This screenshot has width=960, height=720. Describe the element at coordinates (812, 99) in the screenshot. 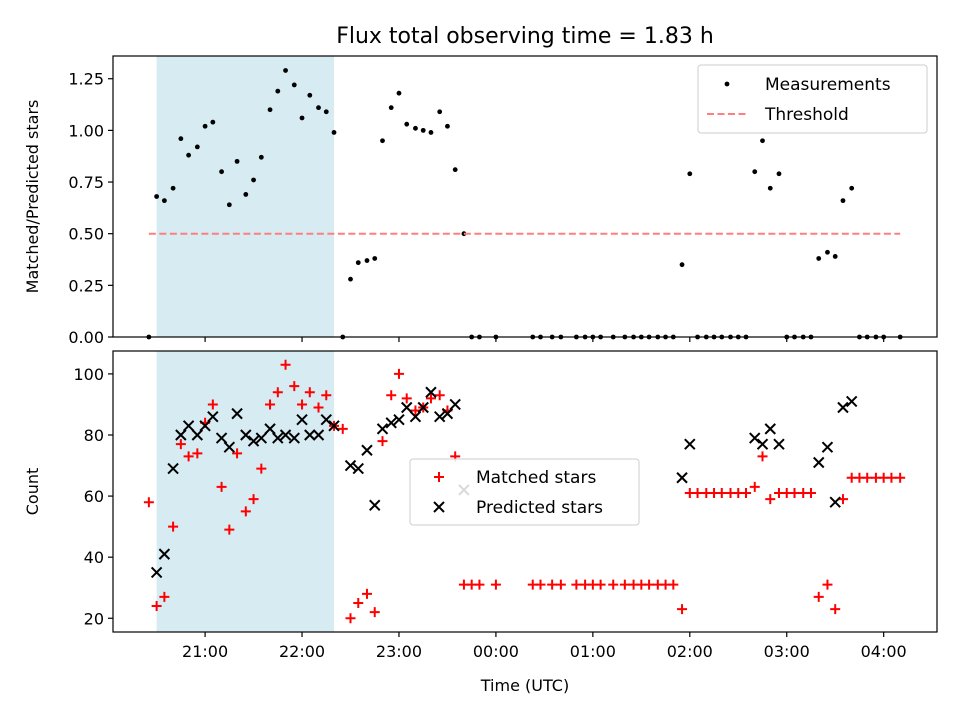

I see `legend: Measurements Threshold` at that location.